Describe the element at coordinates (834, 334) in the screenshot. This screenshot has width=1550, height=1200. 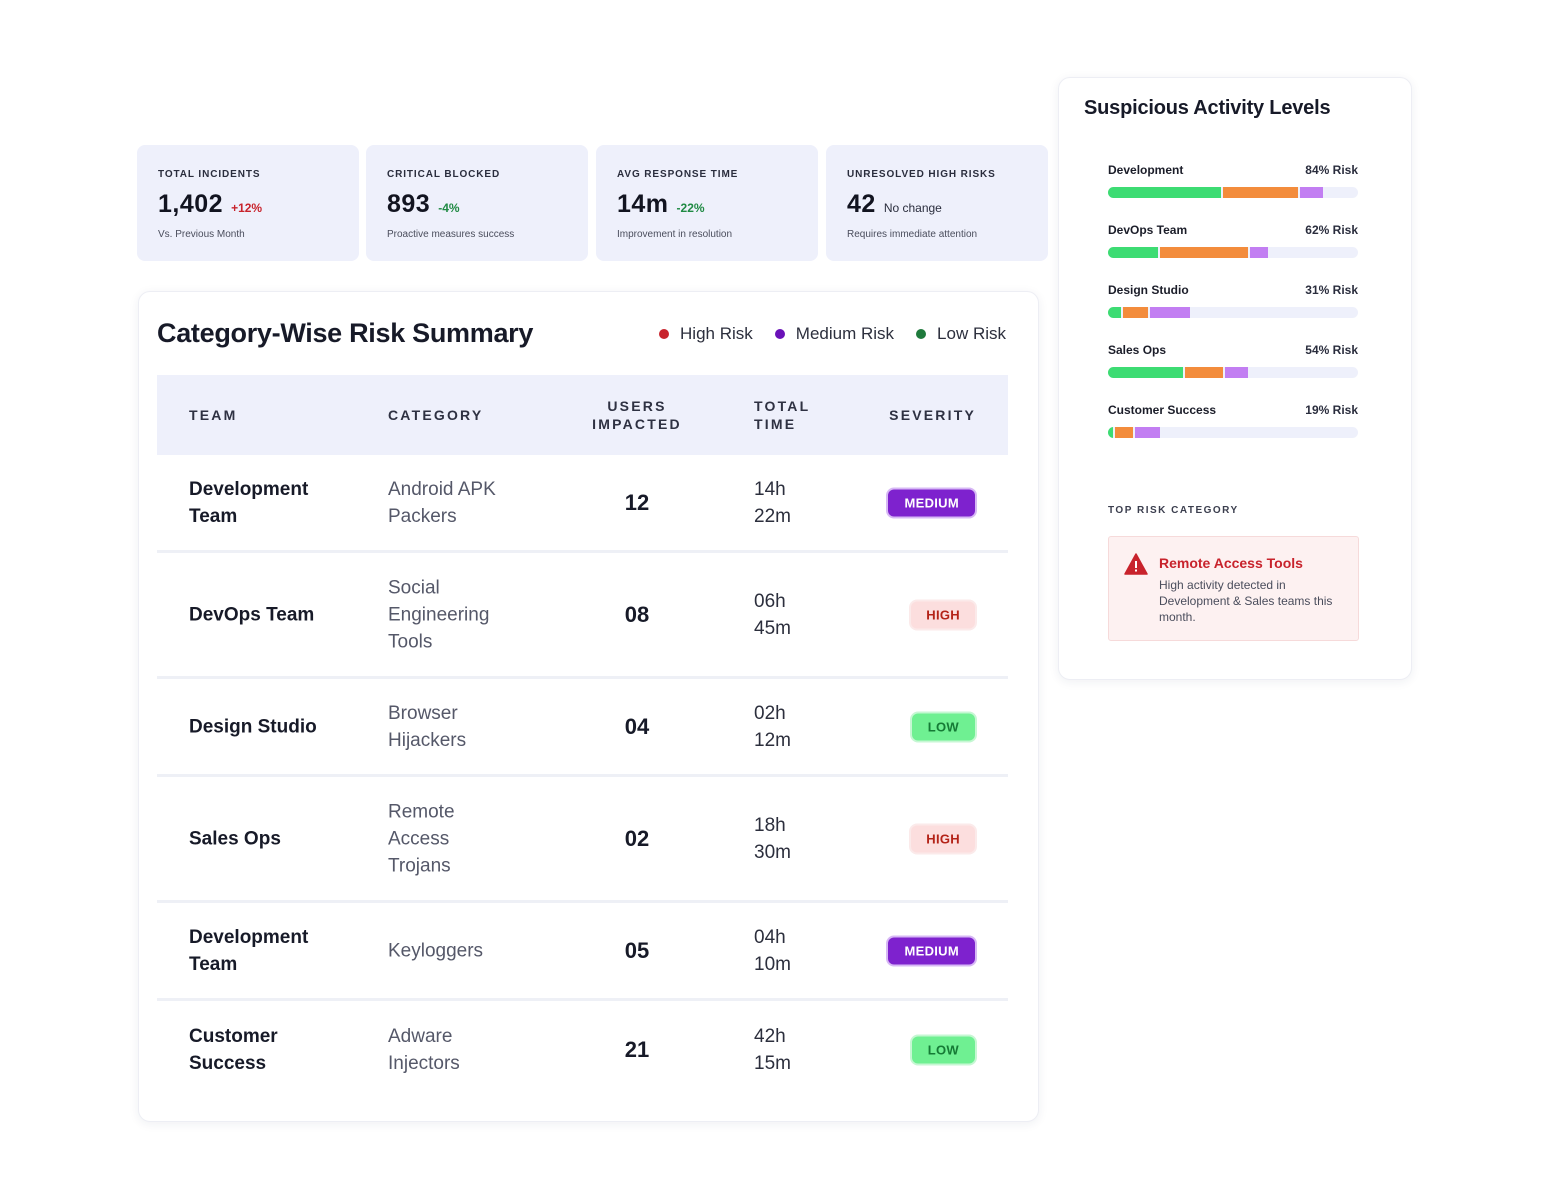
I see `legend-item-medium: Medium Risk` at that location.